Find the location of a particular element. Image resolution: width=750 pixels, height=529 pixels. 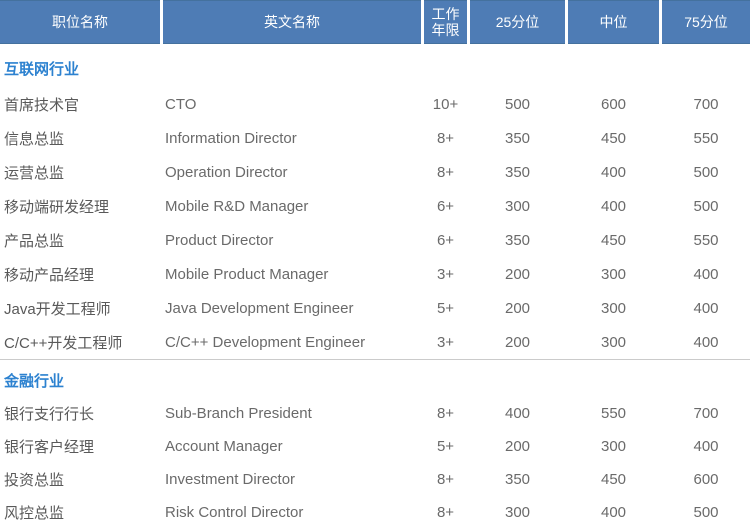

position-name-cn: 移动产品经理 is located at coordinates (49, 275).